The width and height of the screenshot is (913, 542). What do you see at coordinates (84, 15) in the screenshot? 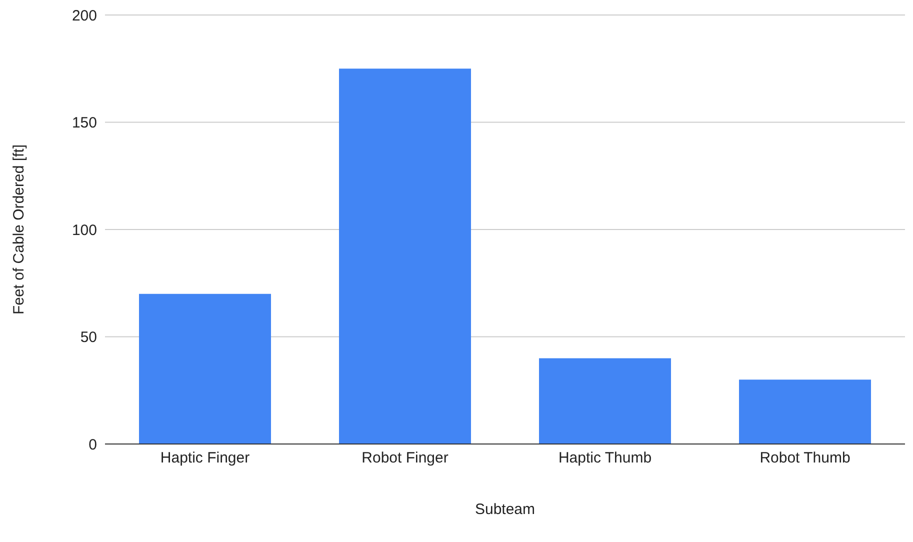
I see `y-tick-label: 200` at bounding box center [84, 15].